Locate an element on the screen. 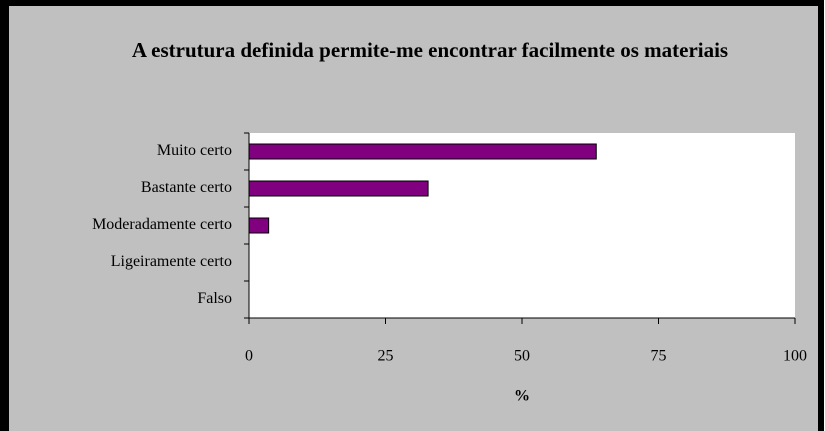 The image size is (825, 431). x-tick-label: 25 is located at coordinates (386, 356).